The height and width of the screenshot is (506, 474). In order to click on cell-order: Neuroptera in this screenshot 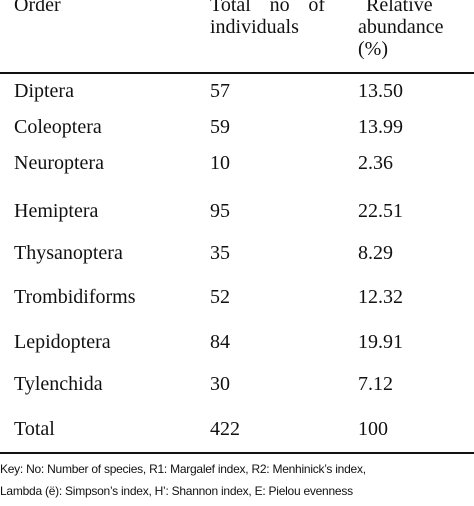, I will do `click(59, 163)`.